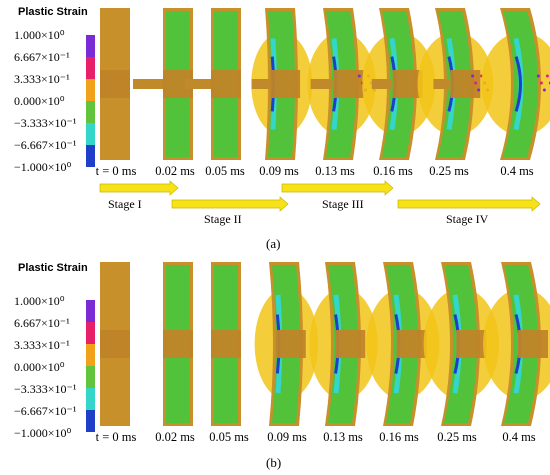 The image size is (550, 475). I want to click on stage-label: Stage IV, so click(467, 219).